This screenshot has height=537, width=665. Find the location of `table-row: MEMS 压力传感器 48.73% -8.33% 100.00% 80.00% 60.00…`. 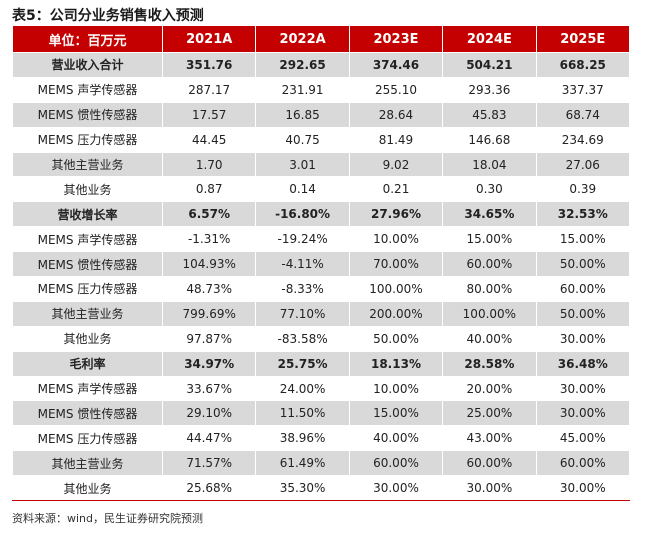

table-row: MEMS 压力传感器 48.73% -8.33% 100.00% 80.00% 60.00… is located at coordinates (321, 289).